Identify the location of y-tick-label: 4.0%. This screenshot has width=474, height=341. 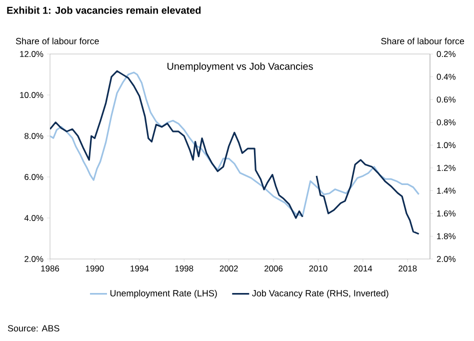
(34, 218).